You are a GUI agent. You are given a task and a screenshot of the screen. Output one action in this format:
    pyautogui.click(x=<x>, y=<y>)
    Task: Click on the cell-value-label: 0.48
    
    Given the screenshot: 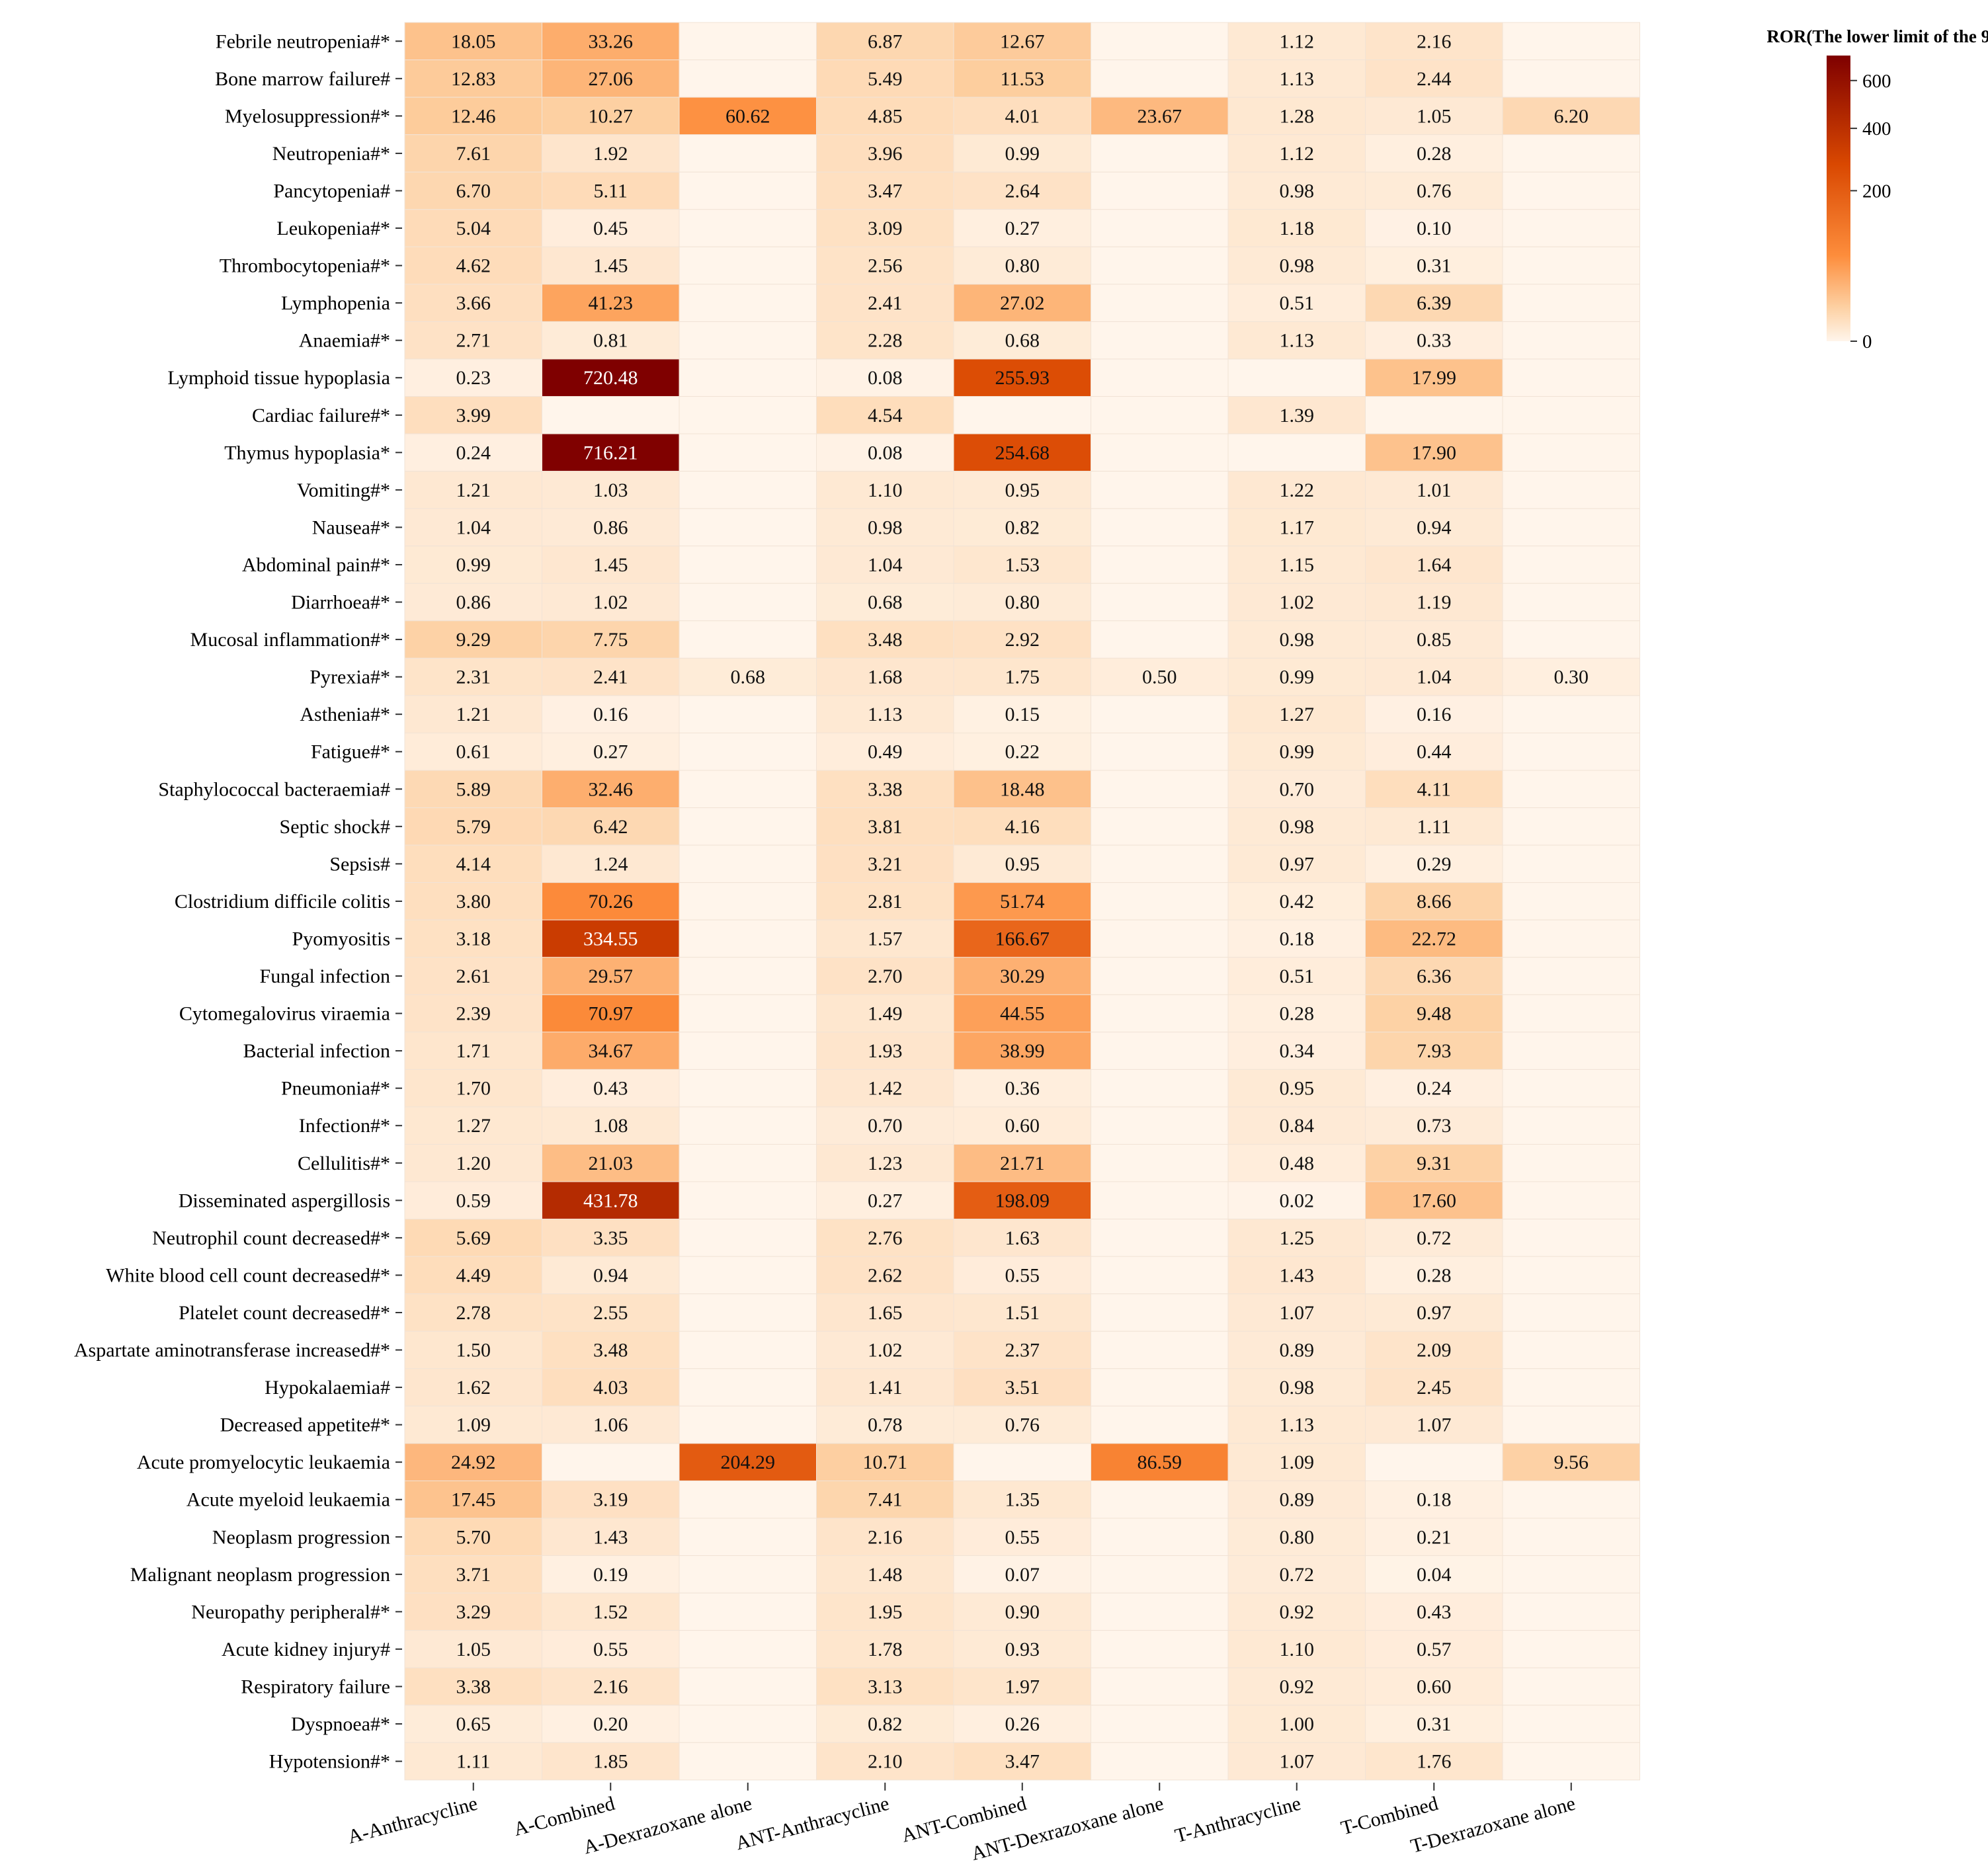 What is the action you would take?
    pyautogui.click(x=1297, y=1163)
    